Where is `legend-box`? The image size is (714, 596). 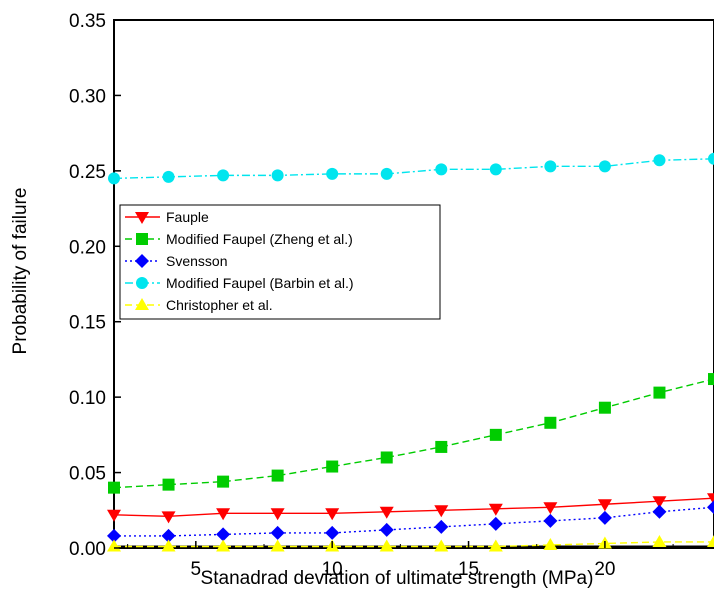 legend-box is located at coordinates (280, 262).